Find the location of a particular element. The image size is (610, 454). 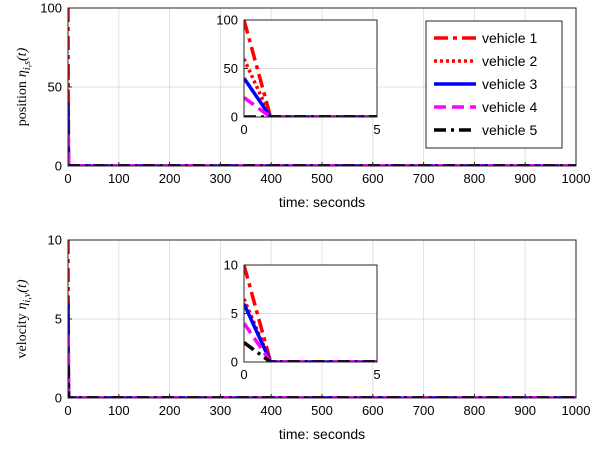

top-panel-y-label-word: position is located at coordinates (22, 103).